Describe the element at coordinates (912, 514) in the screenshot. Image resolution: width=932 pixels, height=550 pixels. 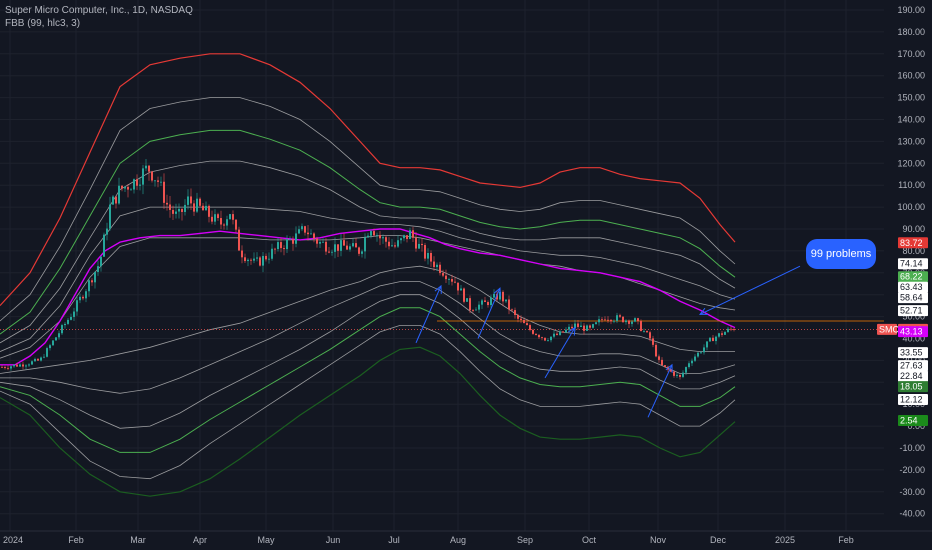
I see `price-tick-label: -40.00` at that location.